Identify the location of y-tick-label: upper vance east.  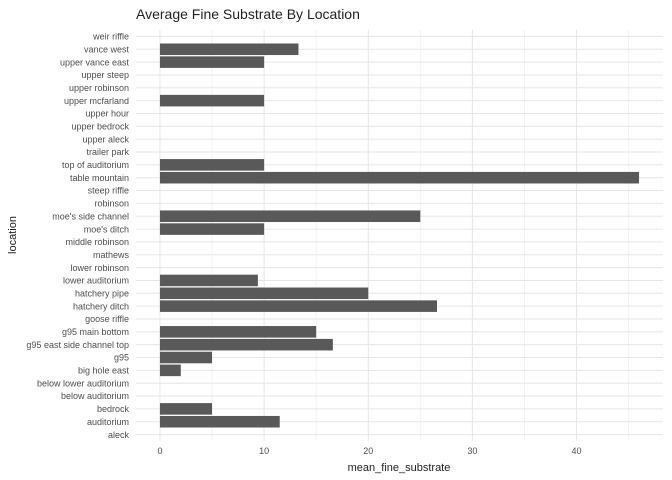
(95, 62).